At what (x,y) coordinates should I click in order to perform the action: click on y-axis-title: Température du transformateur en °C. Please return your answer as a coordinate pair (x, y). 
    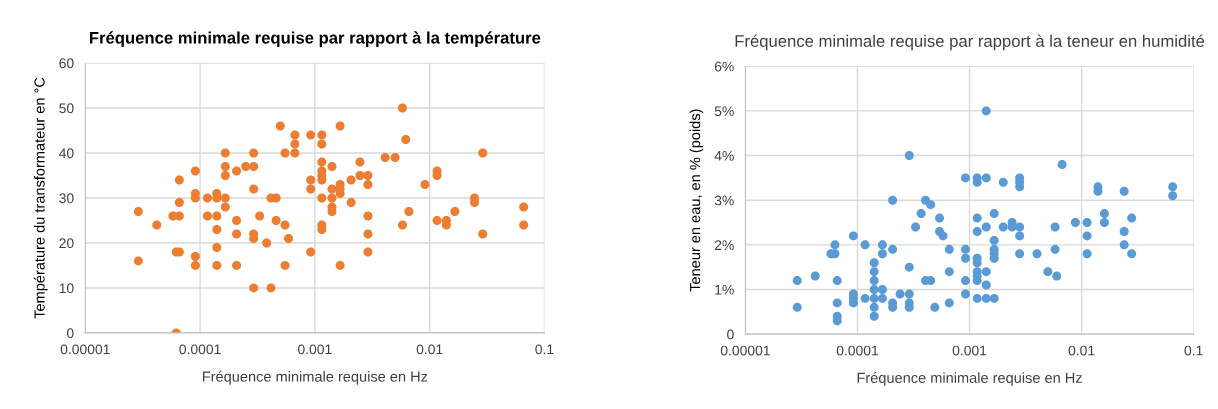
    Looking at the image, I should click on (40, 198).